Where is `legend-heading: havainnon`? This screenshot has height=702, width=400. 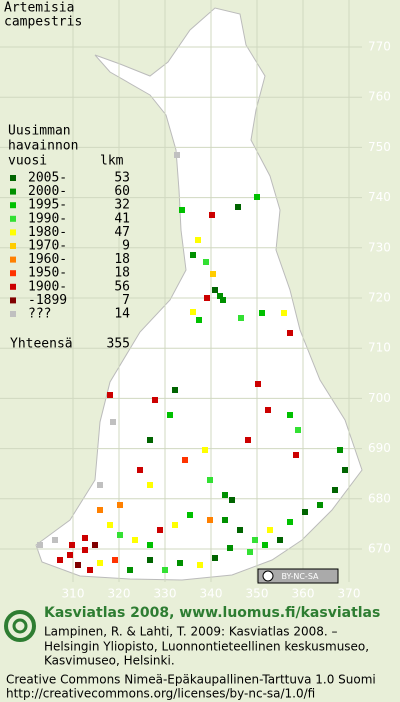 legend-heading: havainnon is located at coordinates (43, 146).